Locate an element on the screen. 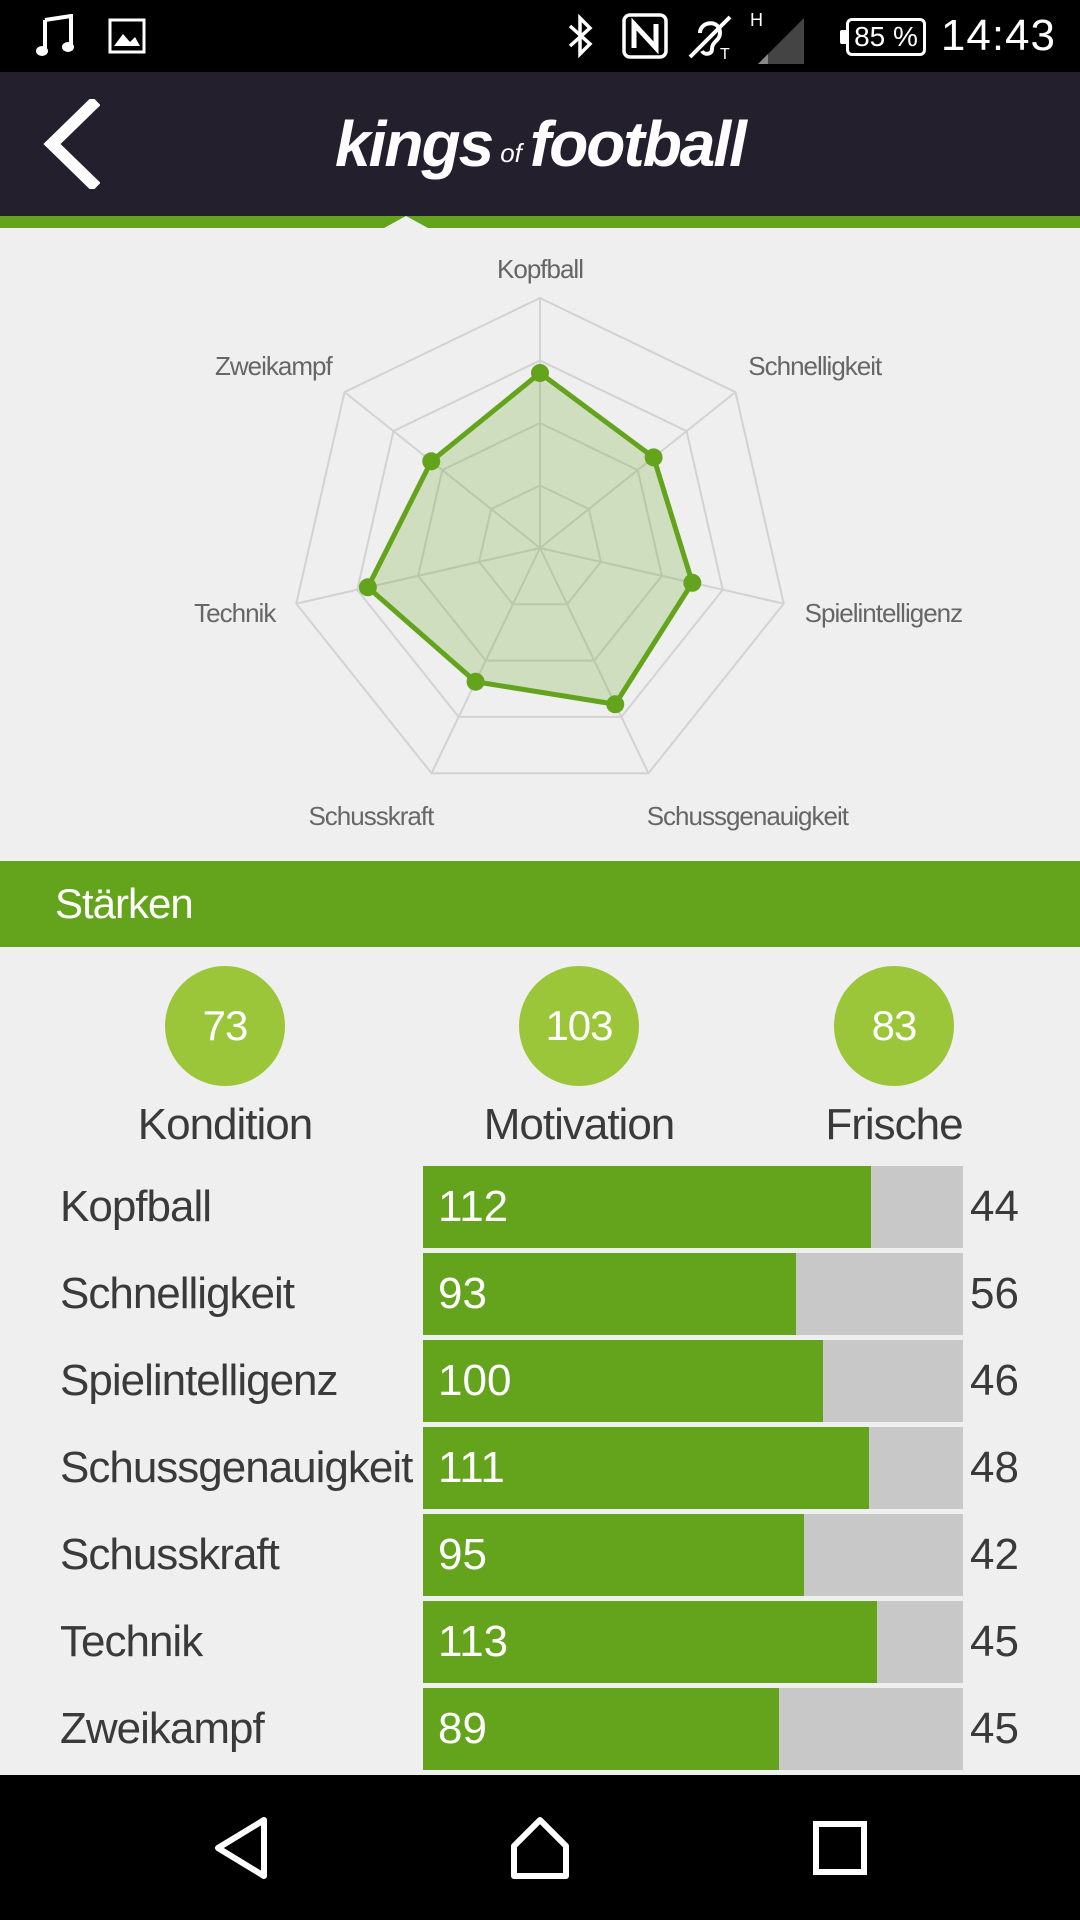  chevron-left-icon is located at coordinates (71, 144).